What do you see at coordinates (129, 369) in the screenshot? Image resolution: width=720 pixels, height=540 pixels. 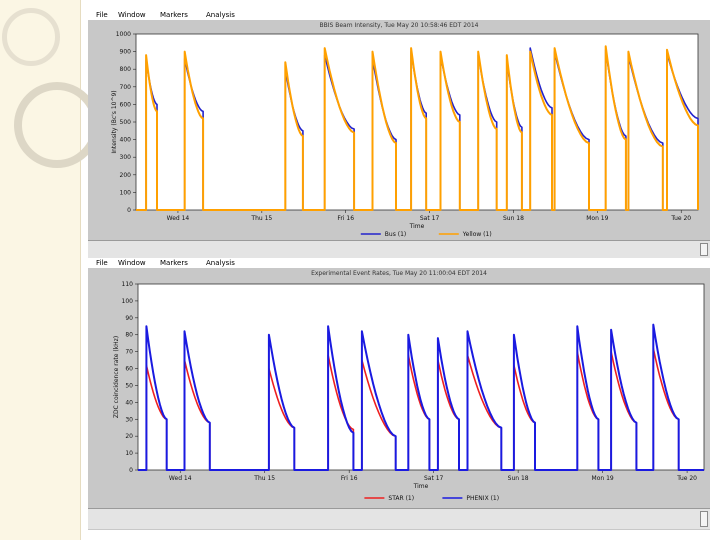 I see `y-tick-label: 60` at bounding box center [129, 369].